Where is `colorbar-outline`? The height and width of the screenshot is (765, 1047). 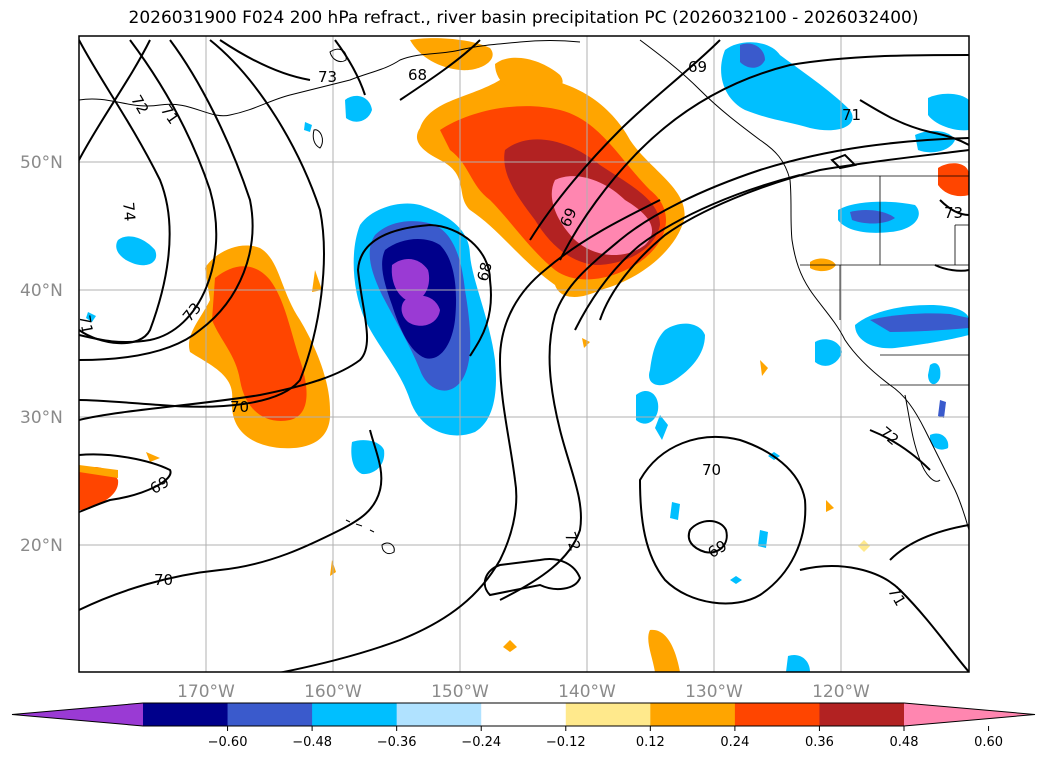 colorbar-outline is located at coordinates (523, 714).